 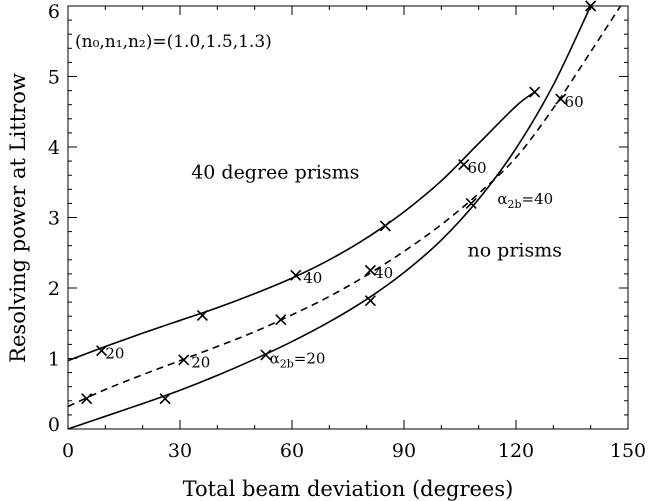 I want to click on y-tick-label: 6, so click(x=54, y=12).